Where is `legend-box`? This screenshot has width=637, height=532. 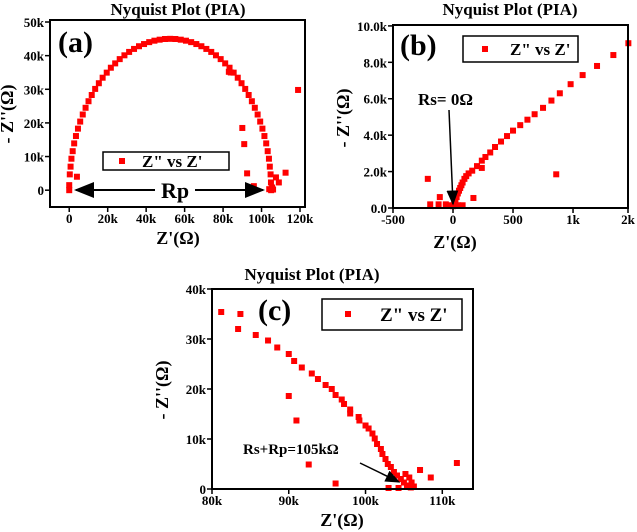
legend-box is located at coordinates (166, 161).